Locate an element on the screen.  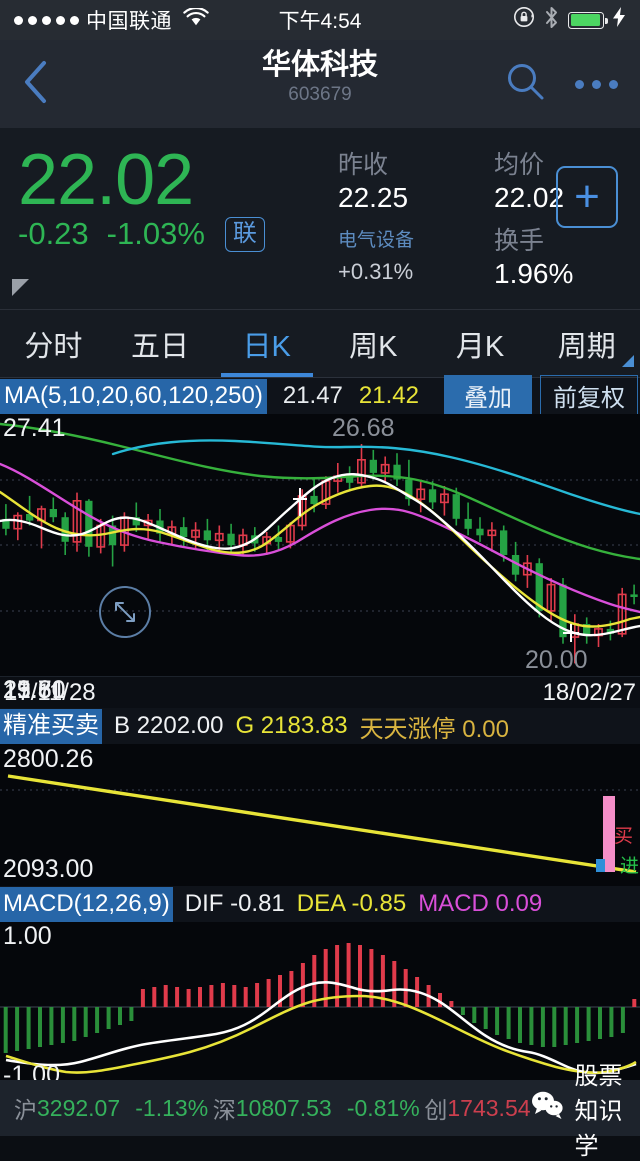
ma-buttons: 叠加 前复权 is located at coordinates (542, 396).